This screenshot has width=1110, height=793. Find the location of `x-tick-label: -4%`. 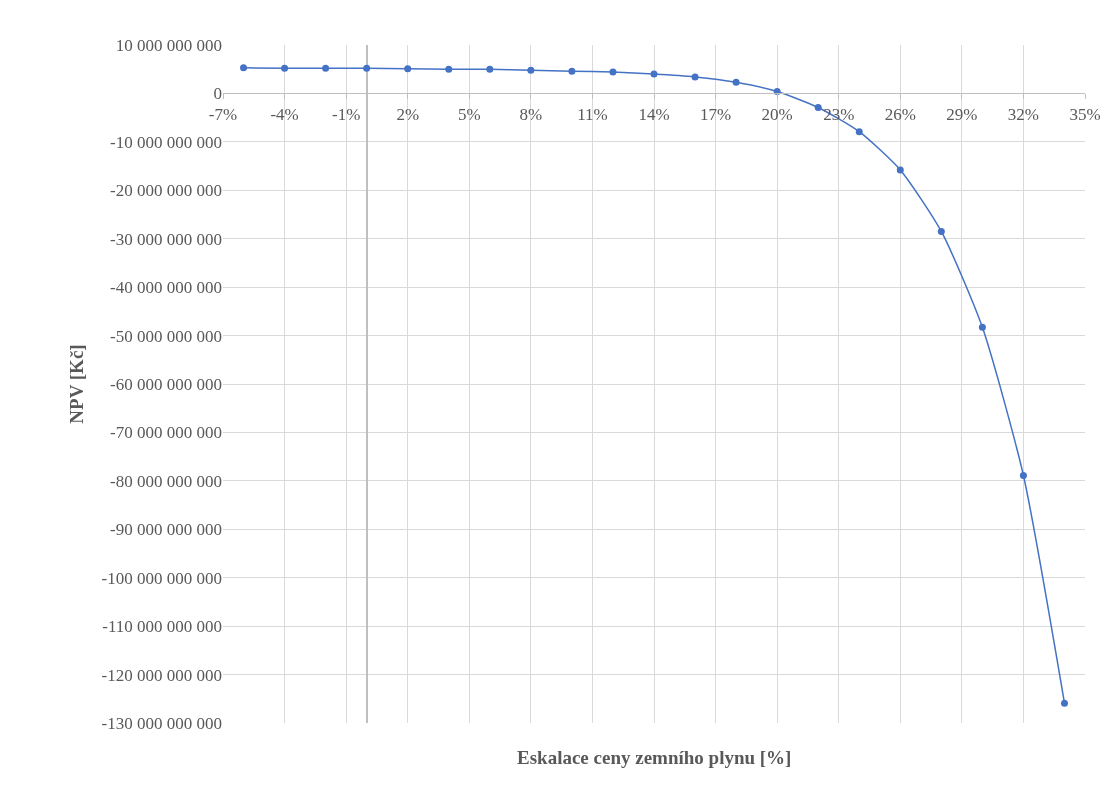

x-tick-label: -4% is located at coordinates (284, 114).